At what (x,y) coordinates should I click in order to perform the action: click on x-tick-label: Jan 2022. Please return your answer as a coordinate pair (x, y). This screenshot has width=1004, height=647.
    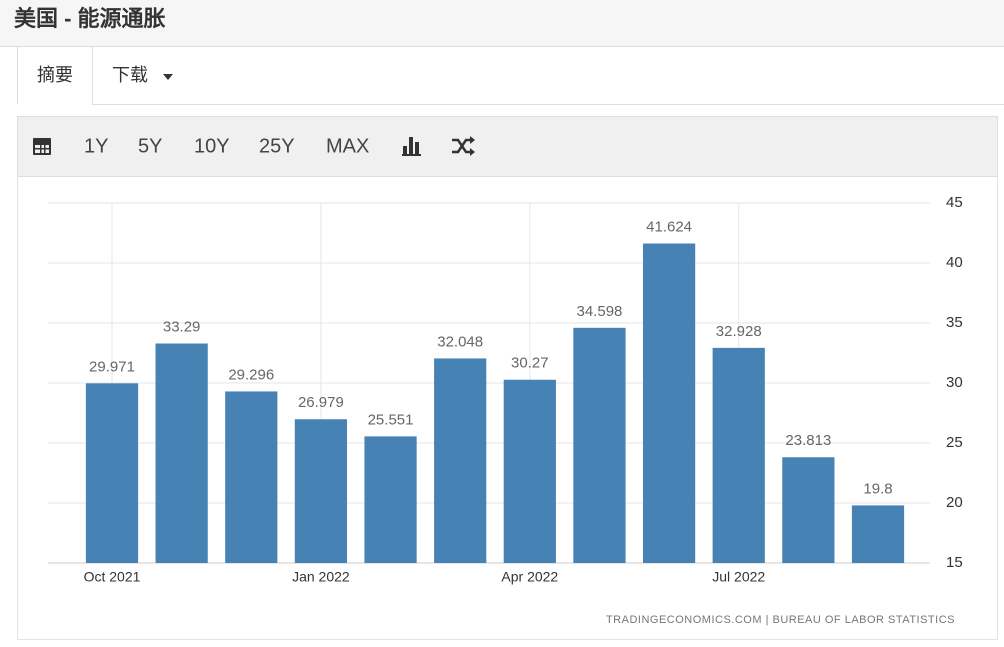
    Looking at the image, I should click on (321, 577).